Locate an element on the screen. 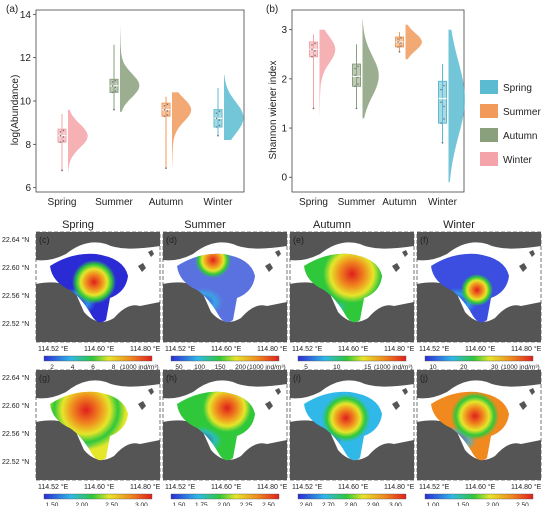  violin-summer is located at coordinates (408, 42).